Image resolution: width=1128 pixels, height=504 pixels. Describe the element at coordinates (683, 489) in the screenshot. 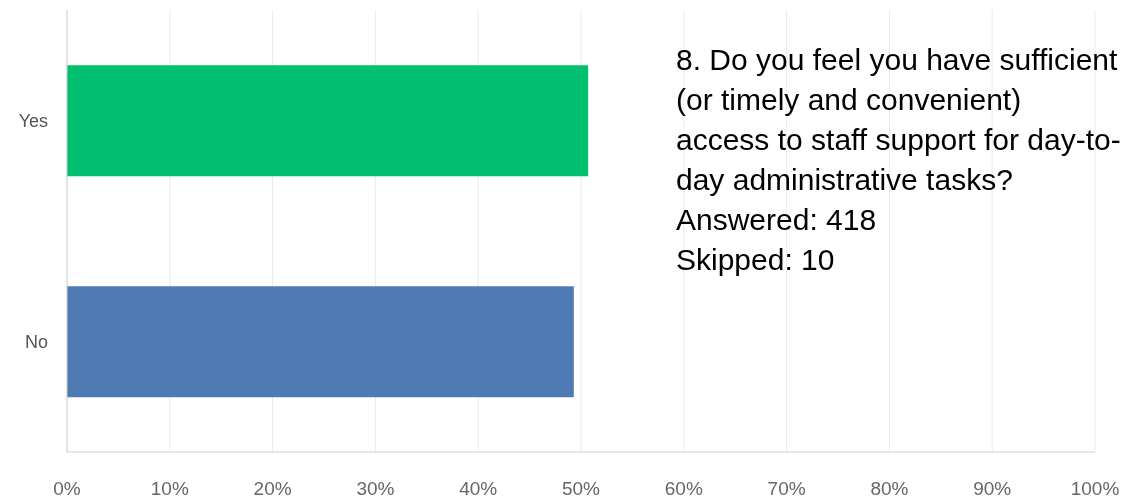

I see `x-tick-label: 60%` at that location.